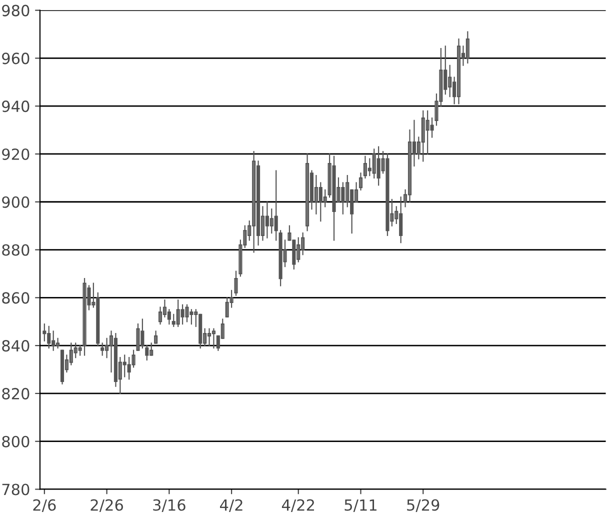 Image resolution: width=615 pixels, height=515 pixels. Describe the element at coordinates (16, 202) in the screenshot. I see `y-tick-label: 900` at that location.